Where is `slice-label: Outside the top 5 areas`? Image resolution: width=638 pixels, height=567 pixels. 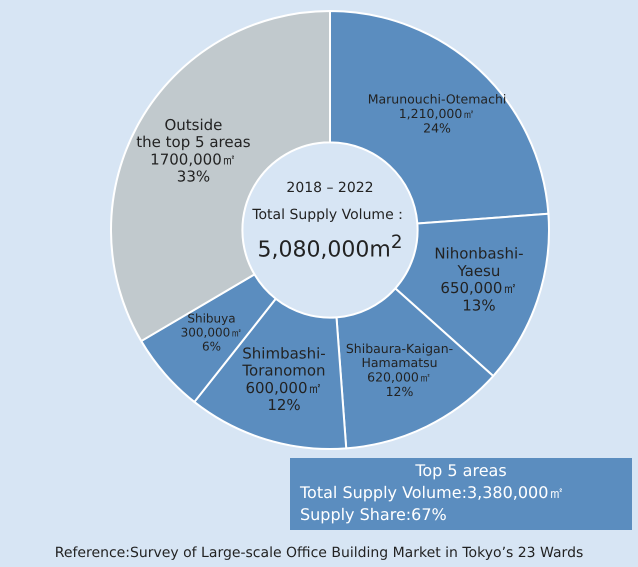 slice-label: Outside the top 5 areas is located at coordinates (193, 134).